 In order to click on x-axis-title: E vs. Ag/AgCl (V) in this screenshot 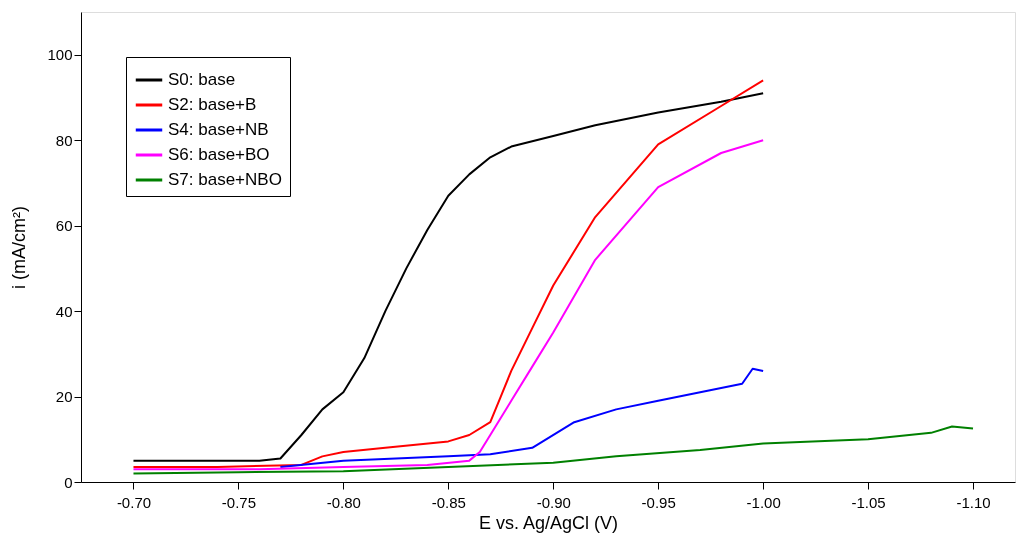, I will do `click(548, 522)`.